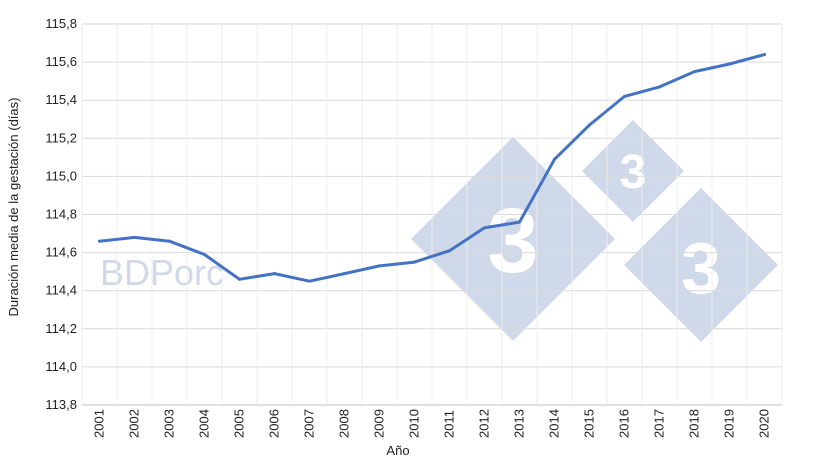 Image resolution: width=820 pixels, height=462 pixels. Describe the element at coordinates (239, 423) in the screenshot. I see `x-tick-label: 2005` at that location.